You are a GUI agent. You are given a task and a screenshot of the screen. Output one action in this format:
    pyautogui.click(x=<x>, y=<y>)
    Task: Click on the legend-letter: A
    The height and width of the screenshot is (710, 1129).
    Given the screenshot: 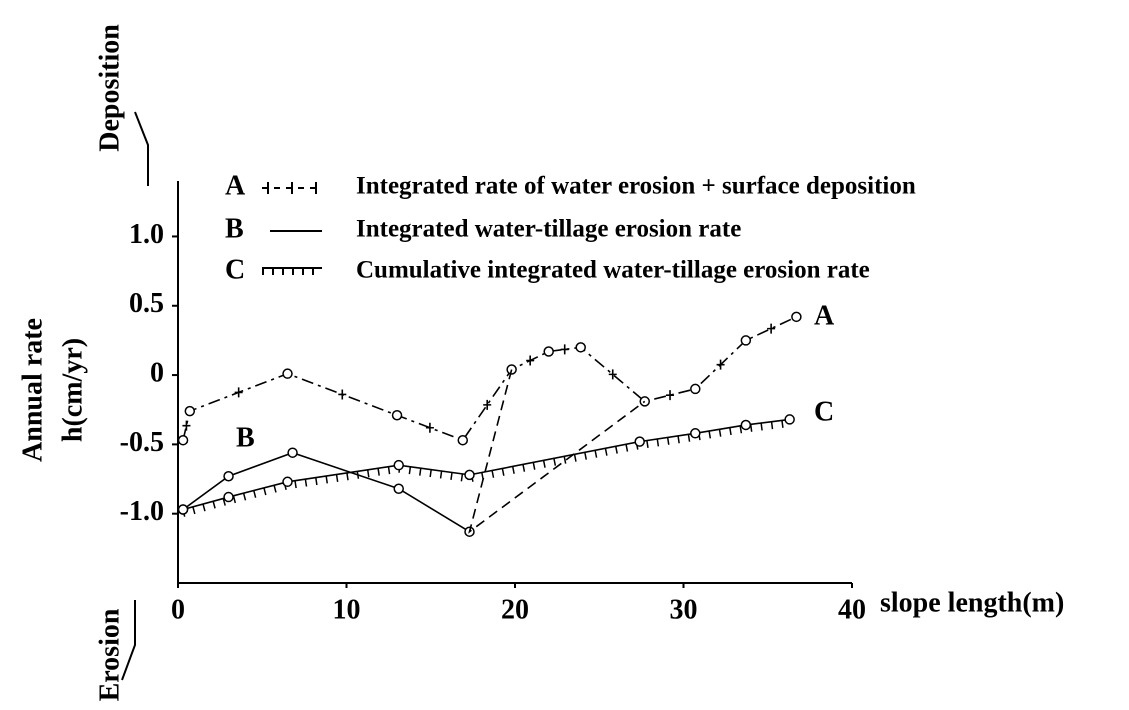 What is the action you would take?
    pyautogui.click(x=235, y=185)
    